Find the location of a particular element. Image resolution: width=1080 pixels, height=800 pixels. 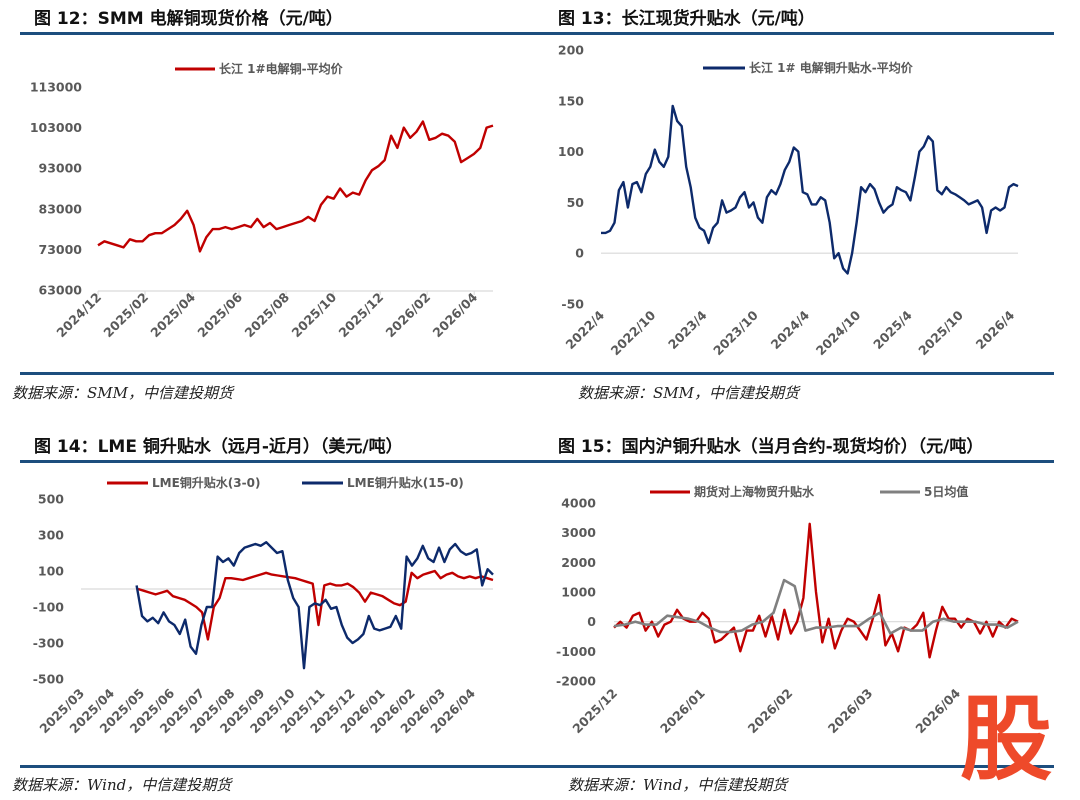

y-tick-label: 500 is located at coordinates (51, 499).